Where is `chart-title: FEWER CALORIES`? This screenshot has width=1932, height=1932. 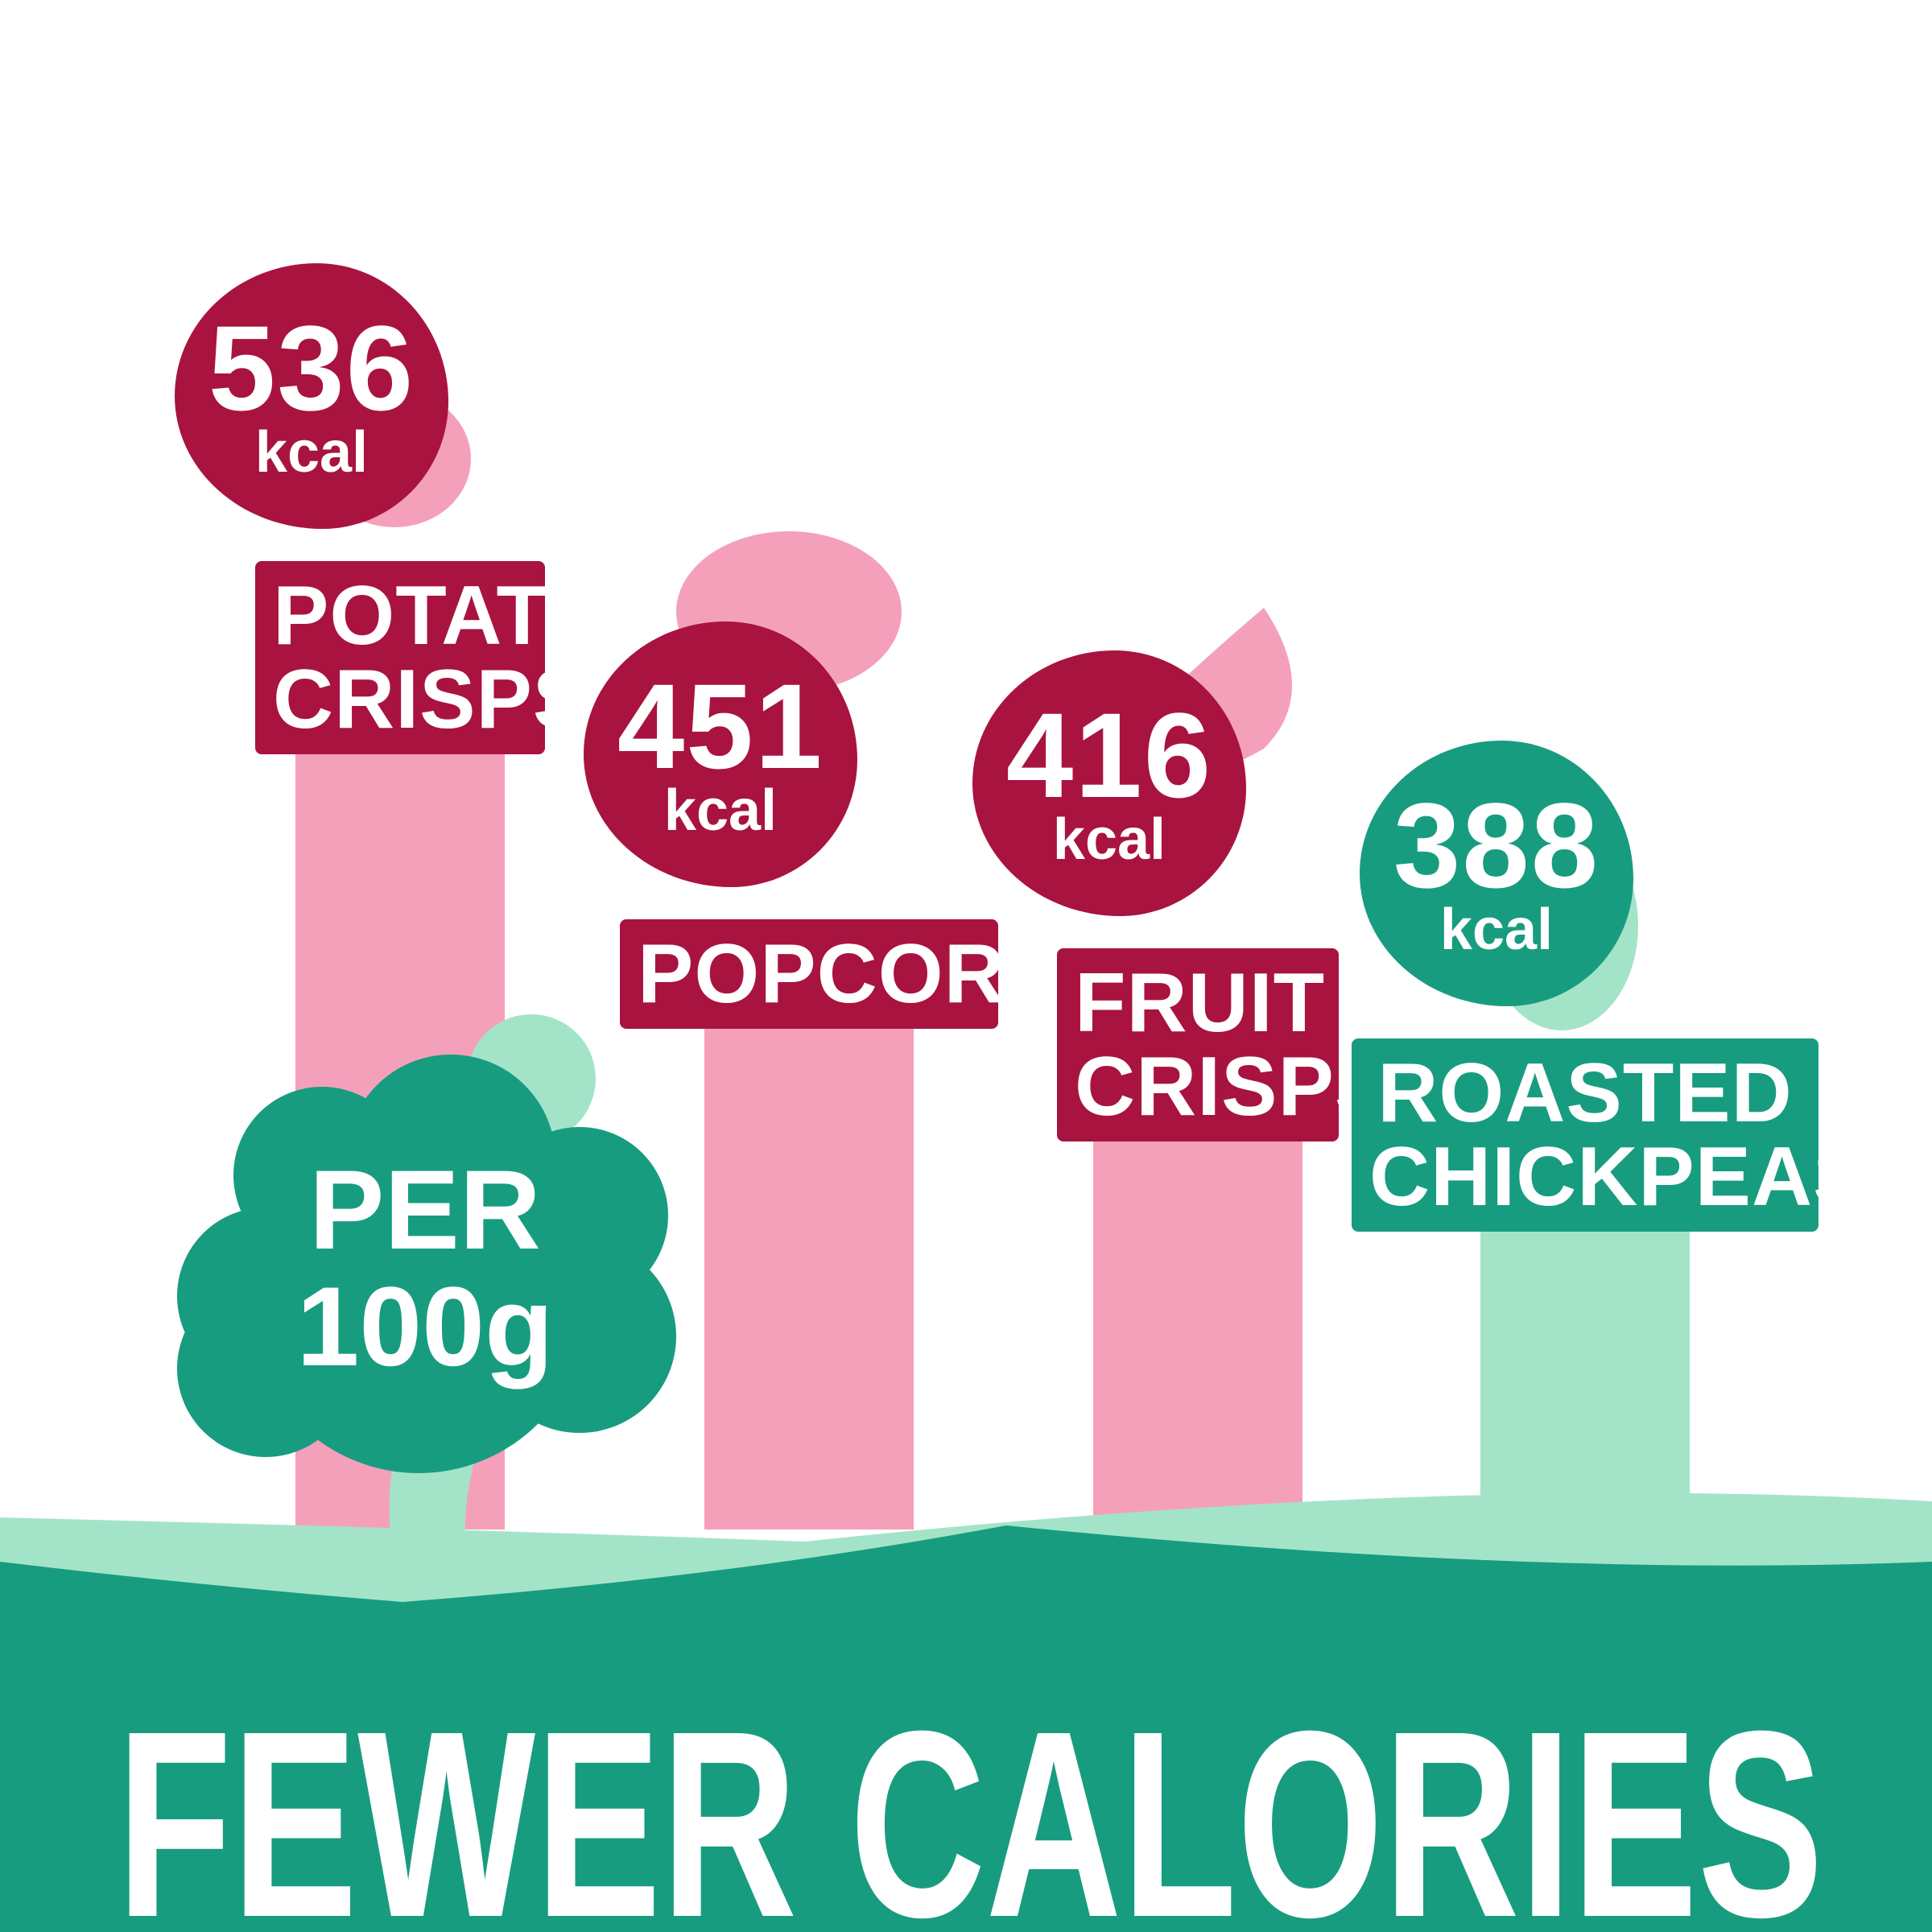
chart-title: FEWER CALORIES is located at coordinates (970, 1803).